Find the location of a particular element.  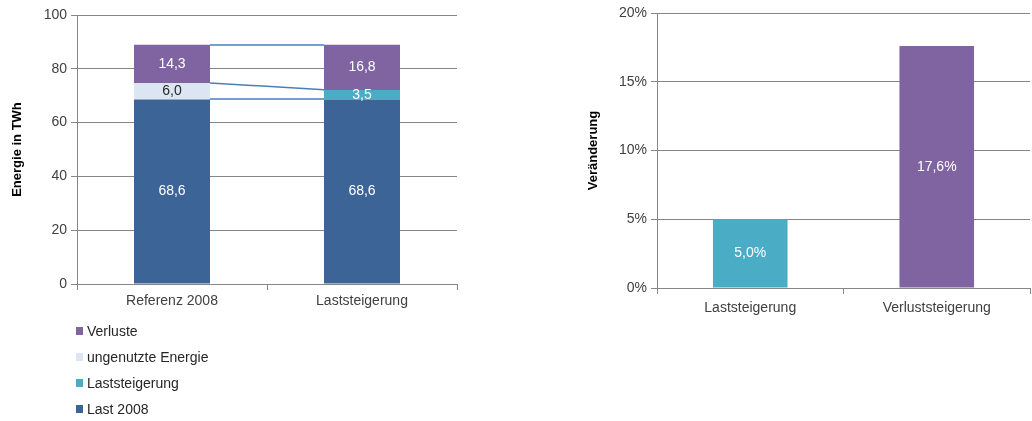

legend-label: Verluste is located at coordinates (112, 331).